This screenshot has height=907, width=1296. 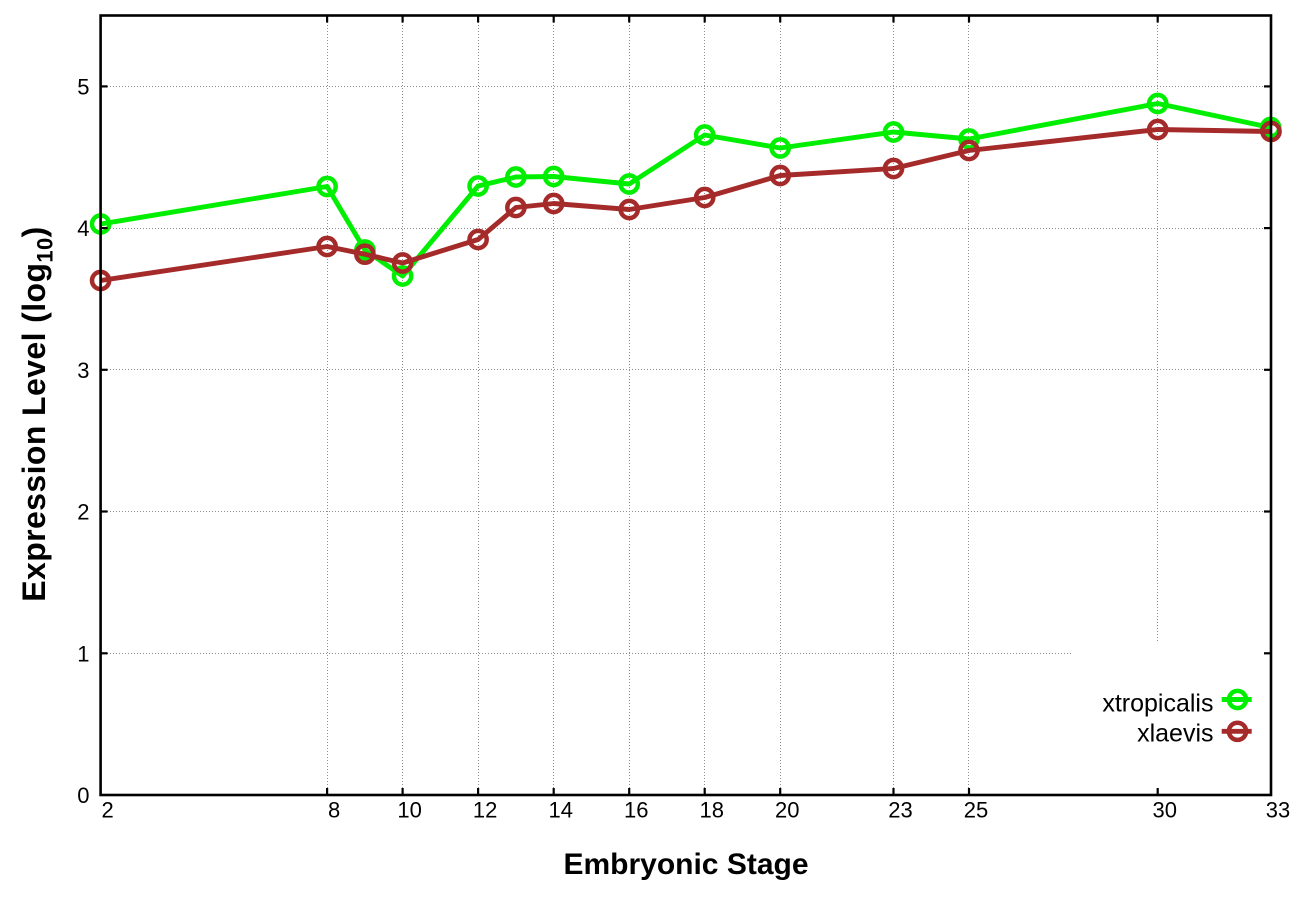 I want to click on svg-text: 5, so click(x=83, y=87).